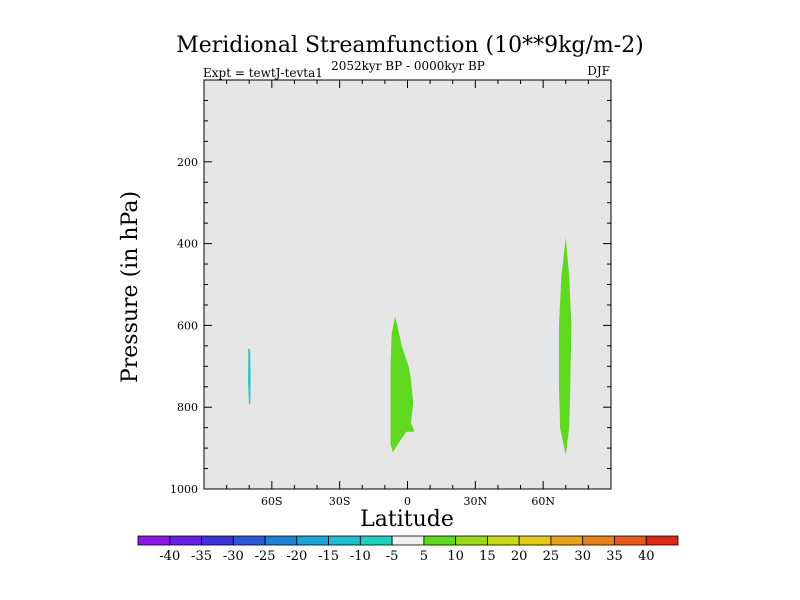 The height and width of the screenshot is (600, 800). What do you see at coordinates (187, 162) in the screenshot?
I see `y-tick-label: 200` at bounding box center [187, 162].